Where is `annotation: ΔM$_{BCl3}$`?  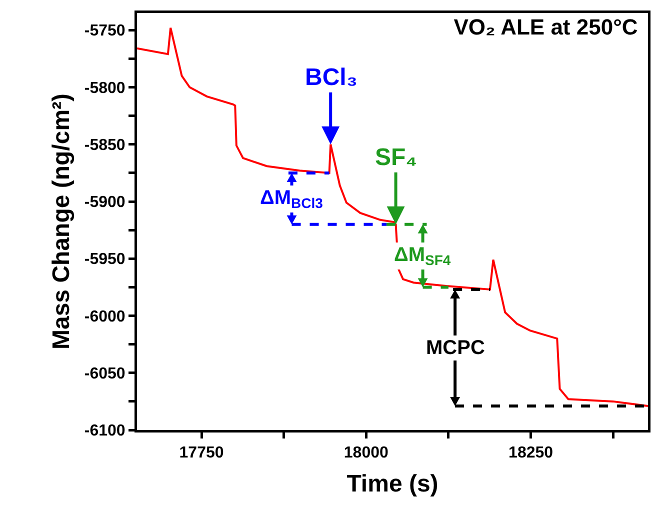
annotation: ΔM$_{BCl3}$ is located at coordinates (292, 199).